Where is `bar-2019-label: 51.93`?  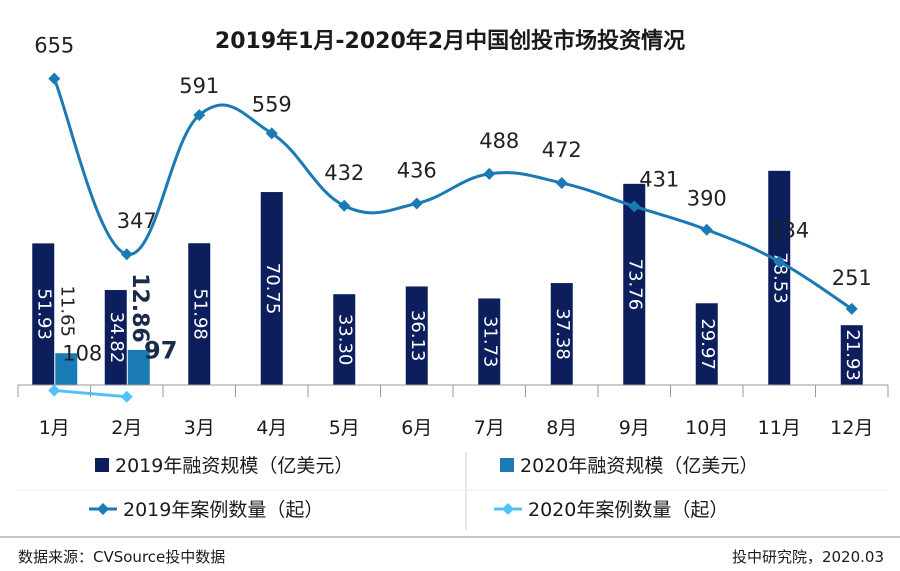
bar-2019-label: 51.93 is located at coordinates (43, 314).